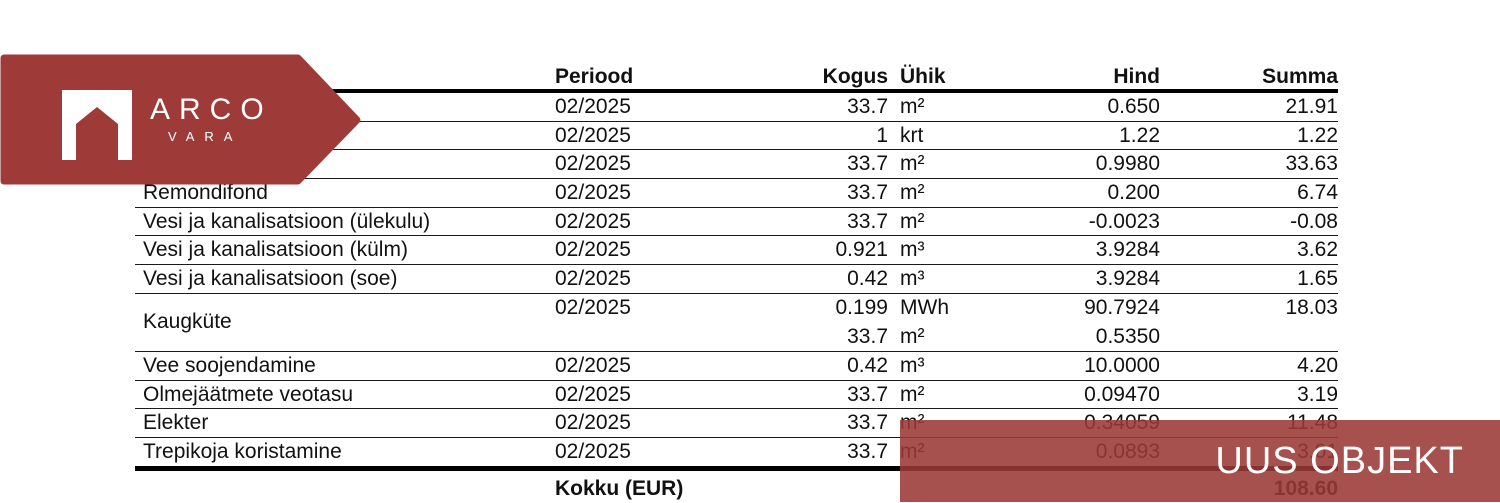 The width and height of the screenshot is (1500, 503). I want to click on cell-hind: 0.200, so click(1133, 192).